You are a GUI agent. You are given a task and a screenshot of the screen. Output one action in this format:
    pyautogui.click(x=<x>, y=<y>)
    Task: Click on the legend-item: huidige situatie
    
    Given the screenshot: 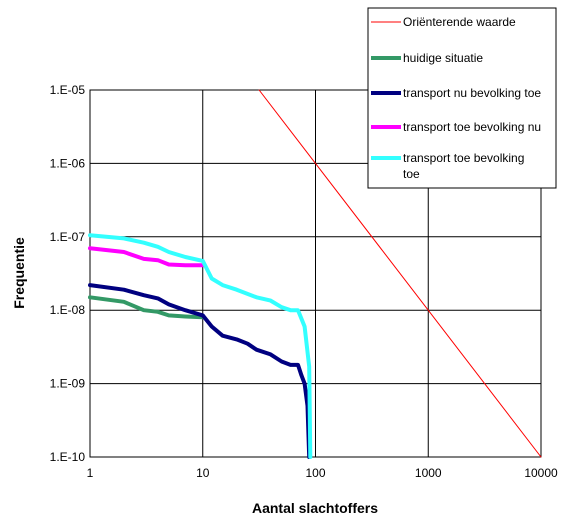 What is the action you would take?
    pyautogui.click(x=427, y=58)
    